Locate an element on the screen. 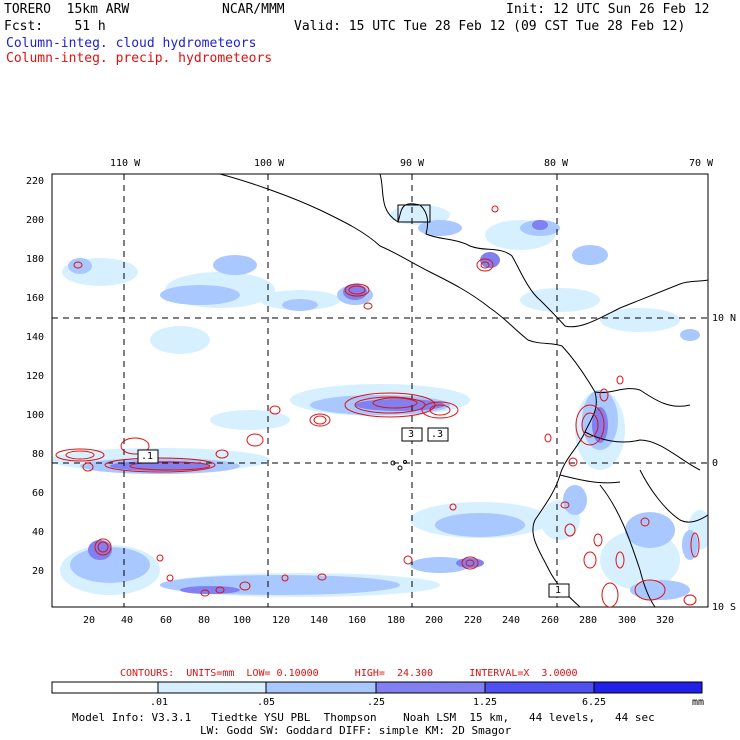  x-tick: 220 is located at coordinates (473, 620).